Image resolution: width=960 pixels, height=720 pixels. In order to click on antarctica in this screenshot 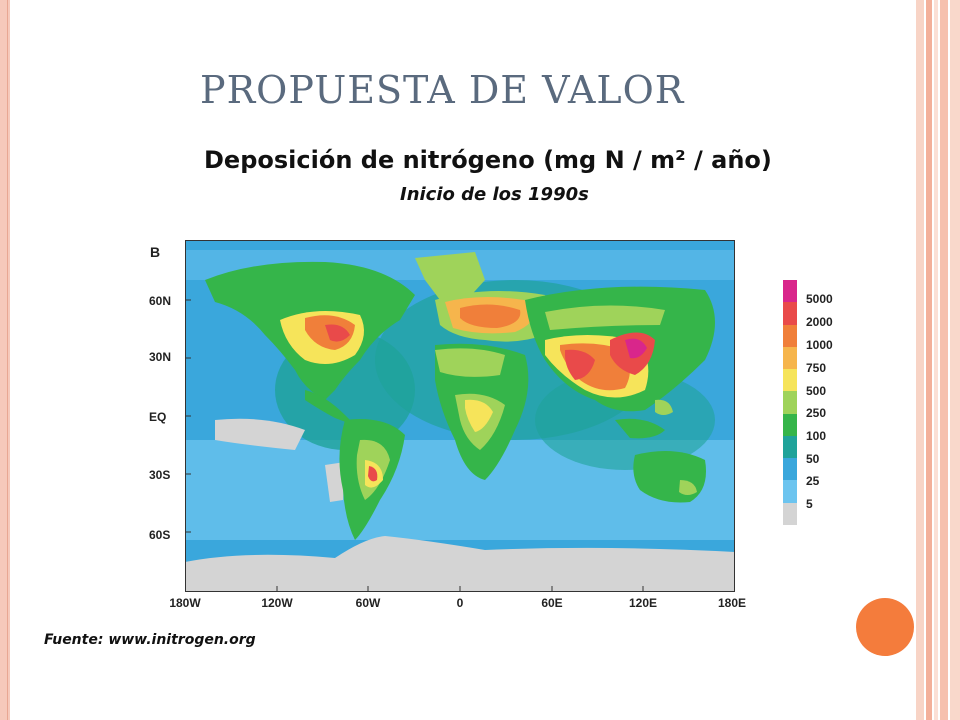, I will do `click(460, 564)`.